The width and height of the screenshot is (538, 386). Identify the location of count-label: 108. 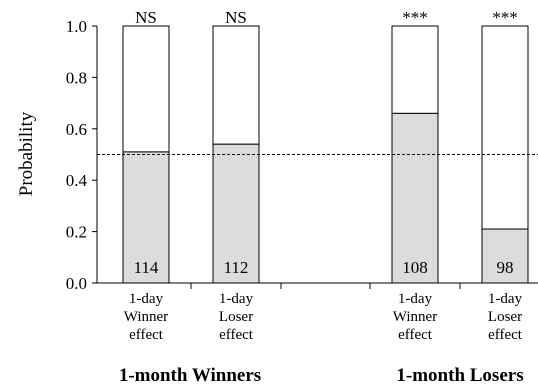
(415, 267).